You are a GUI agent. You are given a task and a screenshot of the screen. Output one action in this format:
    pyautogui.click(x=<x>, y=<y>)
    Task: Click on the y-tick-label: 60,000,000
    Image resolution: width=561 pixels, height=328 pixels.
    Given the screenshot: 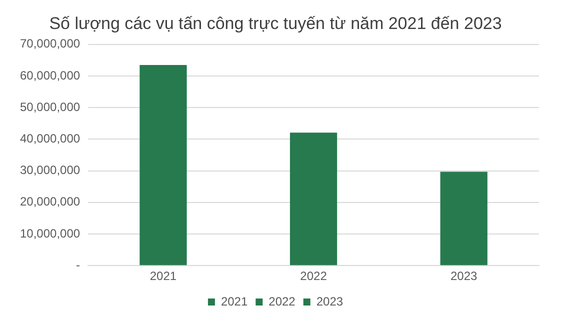 What is the action you would take?
    pyautogui.click(x=50, y=75)
    